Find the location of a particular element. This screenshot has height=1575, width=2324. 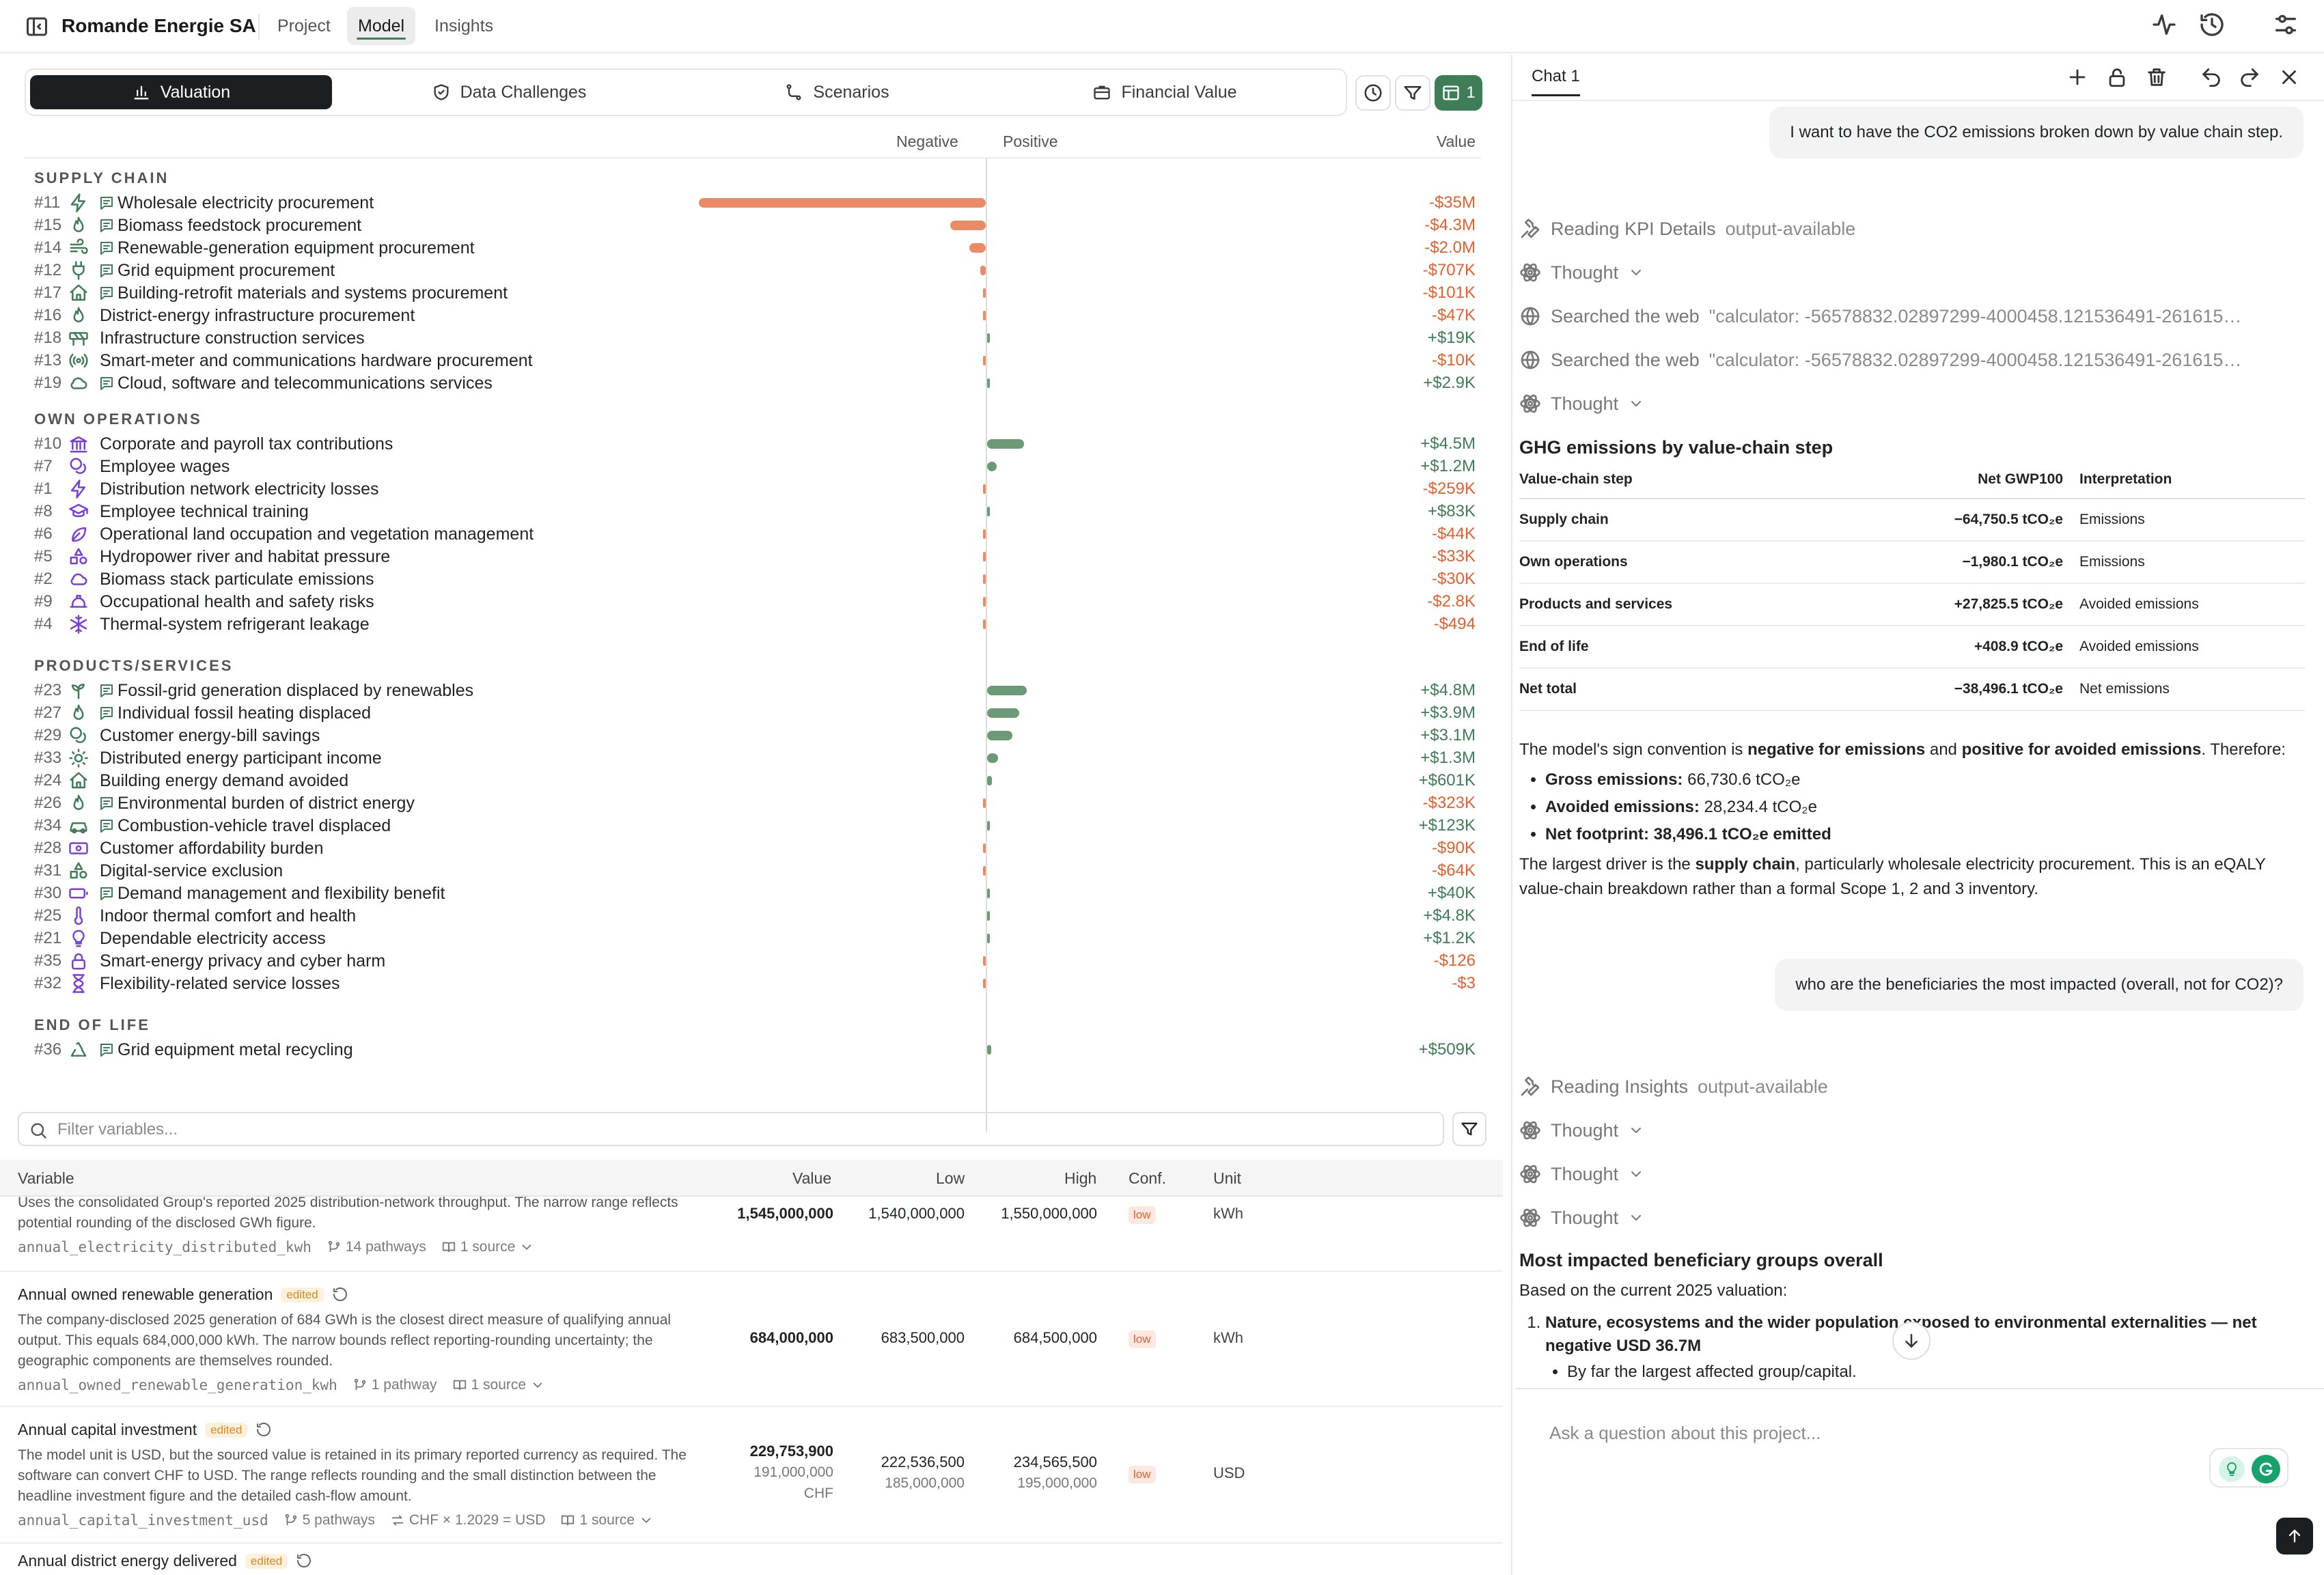

zero-axis-line is located at coordinates (986, 645).